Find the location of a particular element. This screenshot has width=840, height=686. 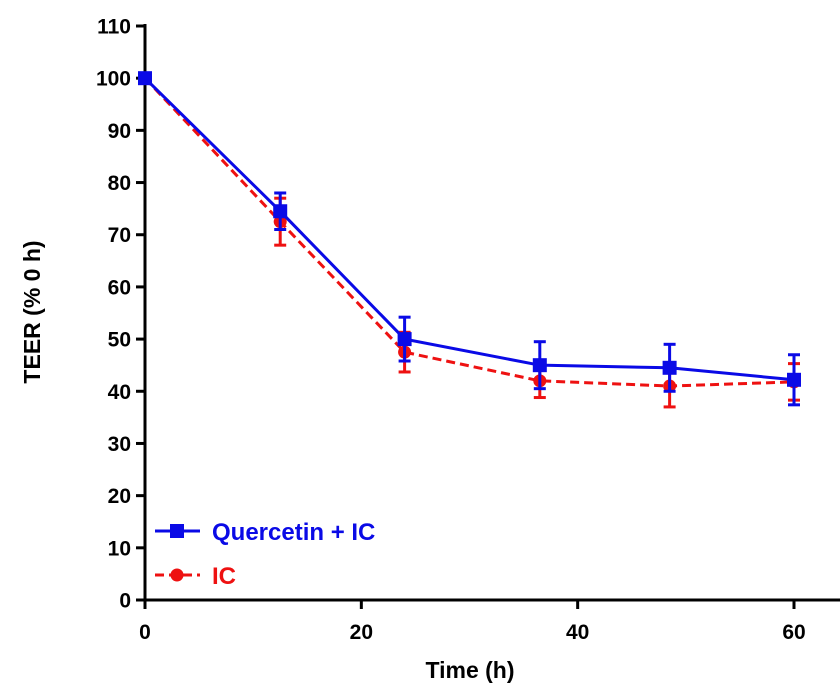

legend-item-ic: IC is located at coordinates (195, 576).